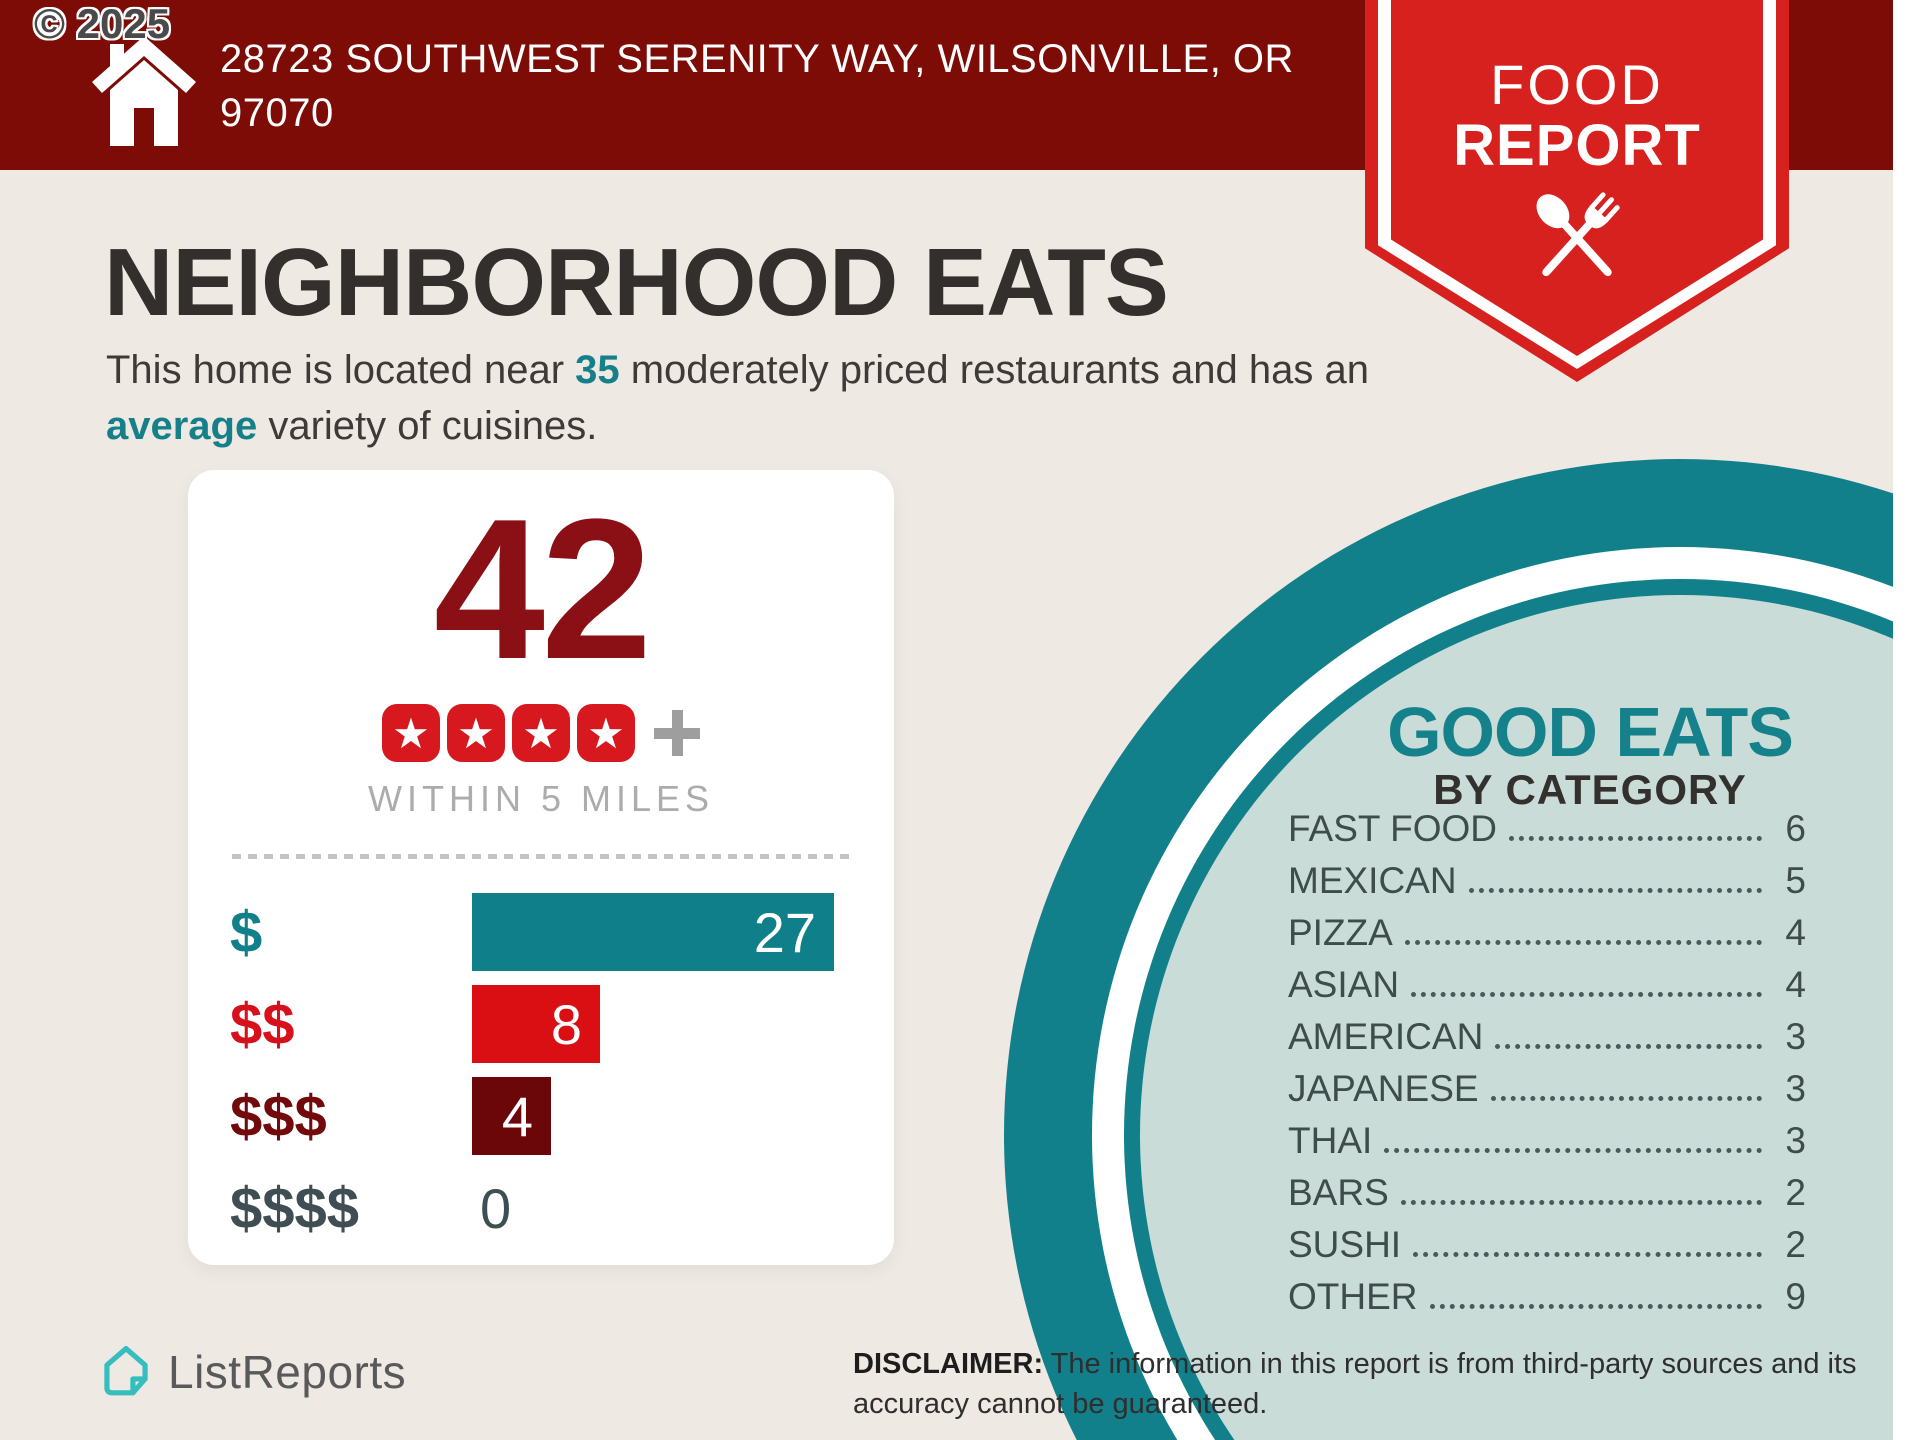 The image size is (1920, 1440). I want to click on star-rating: ★ ★ ★ ★, so click(541, 733).